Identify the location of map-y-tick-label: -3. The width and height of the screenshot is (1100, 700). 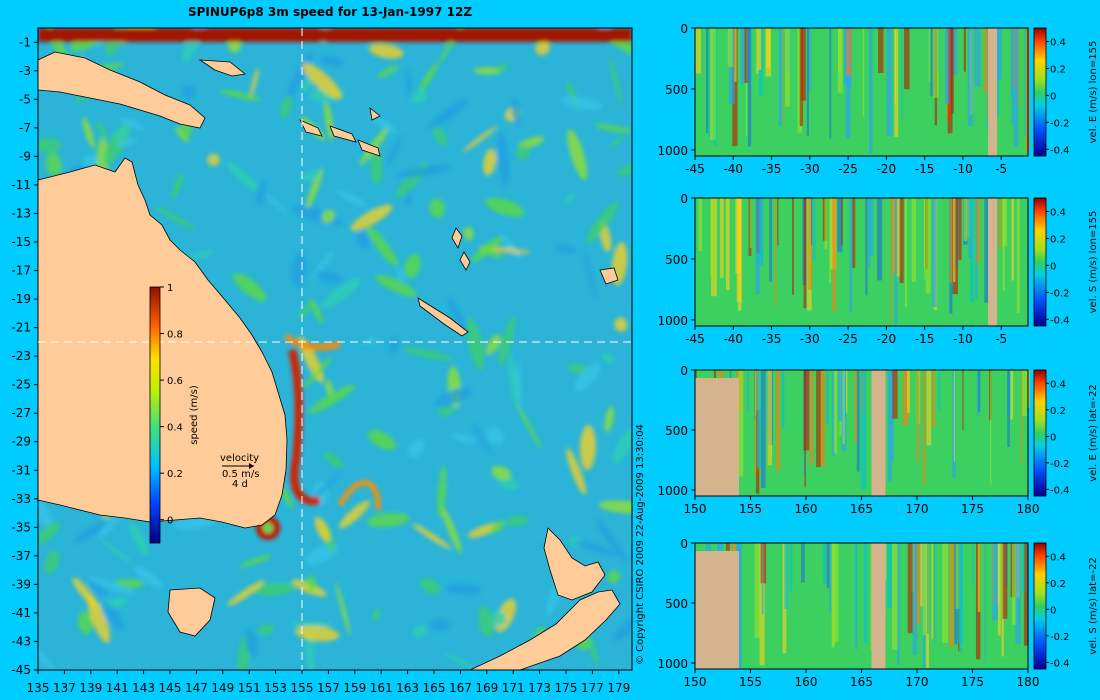
(25, 71).